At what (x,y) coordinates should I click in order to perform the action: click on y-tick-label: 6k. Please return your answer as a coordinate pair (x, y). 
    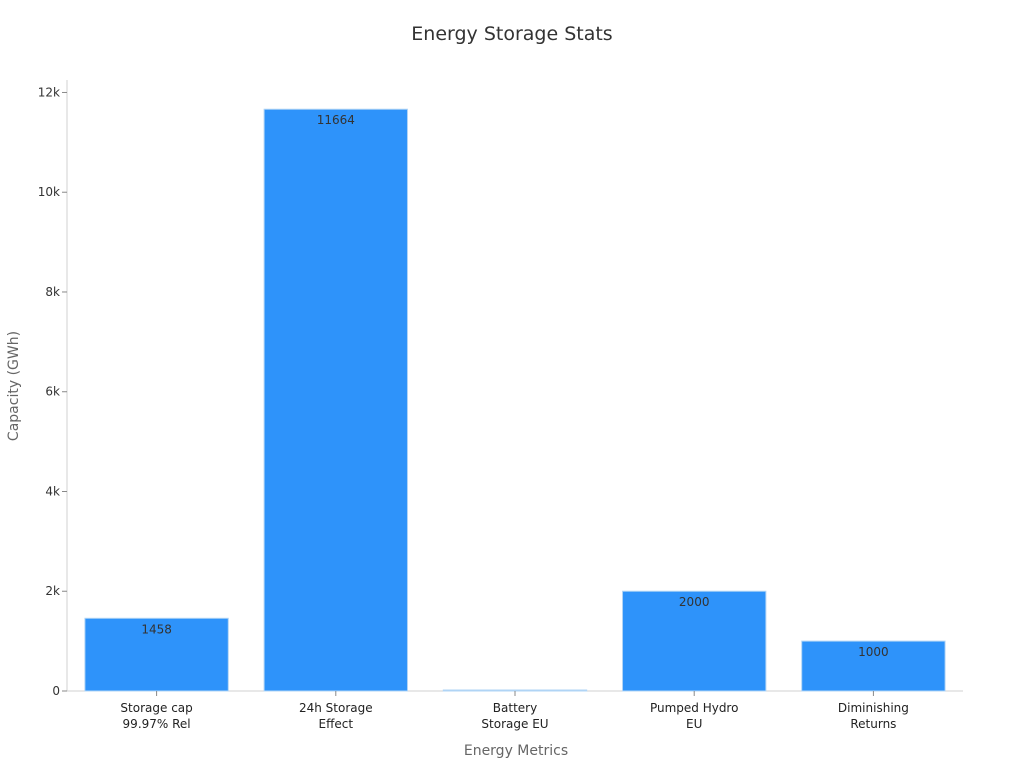
    Looking at the image, I should click on (52, 392).